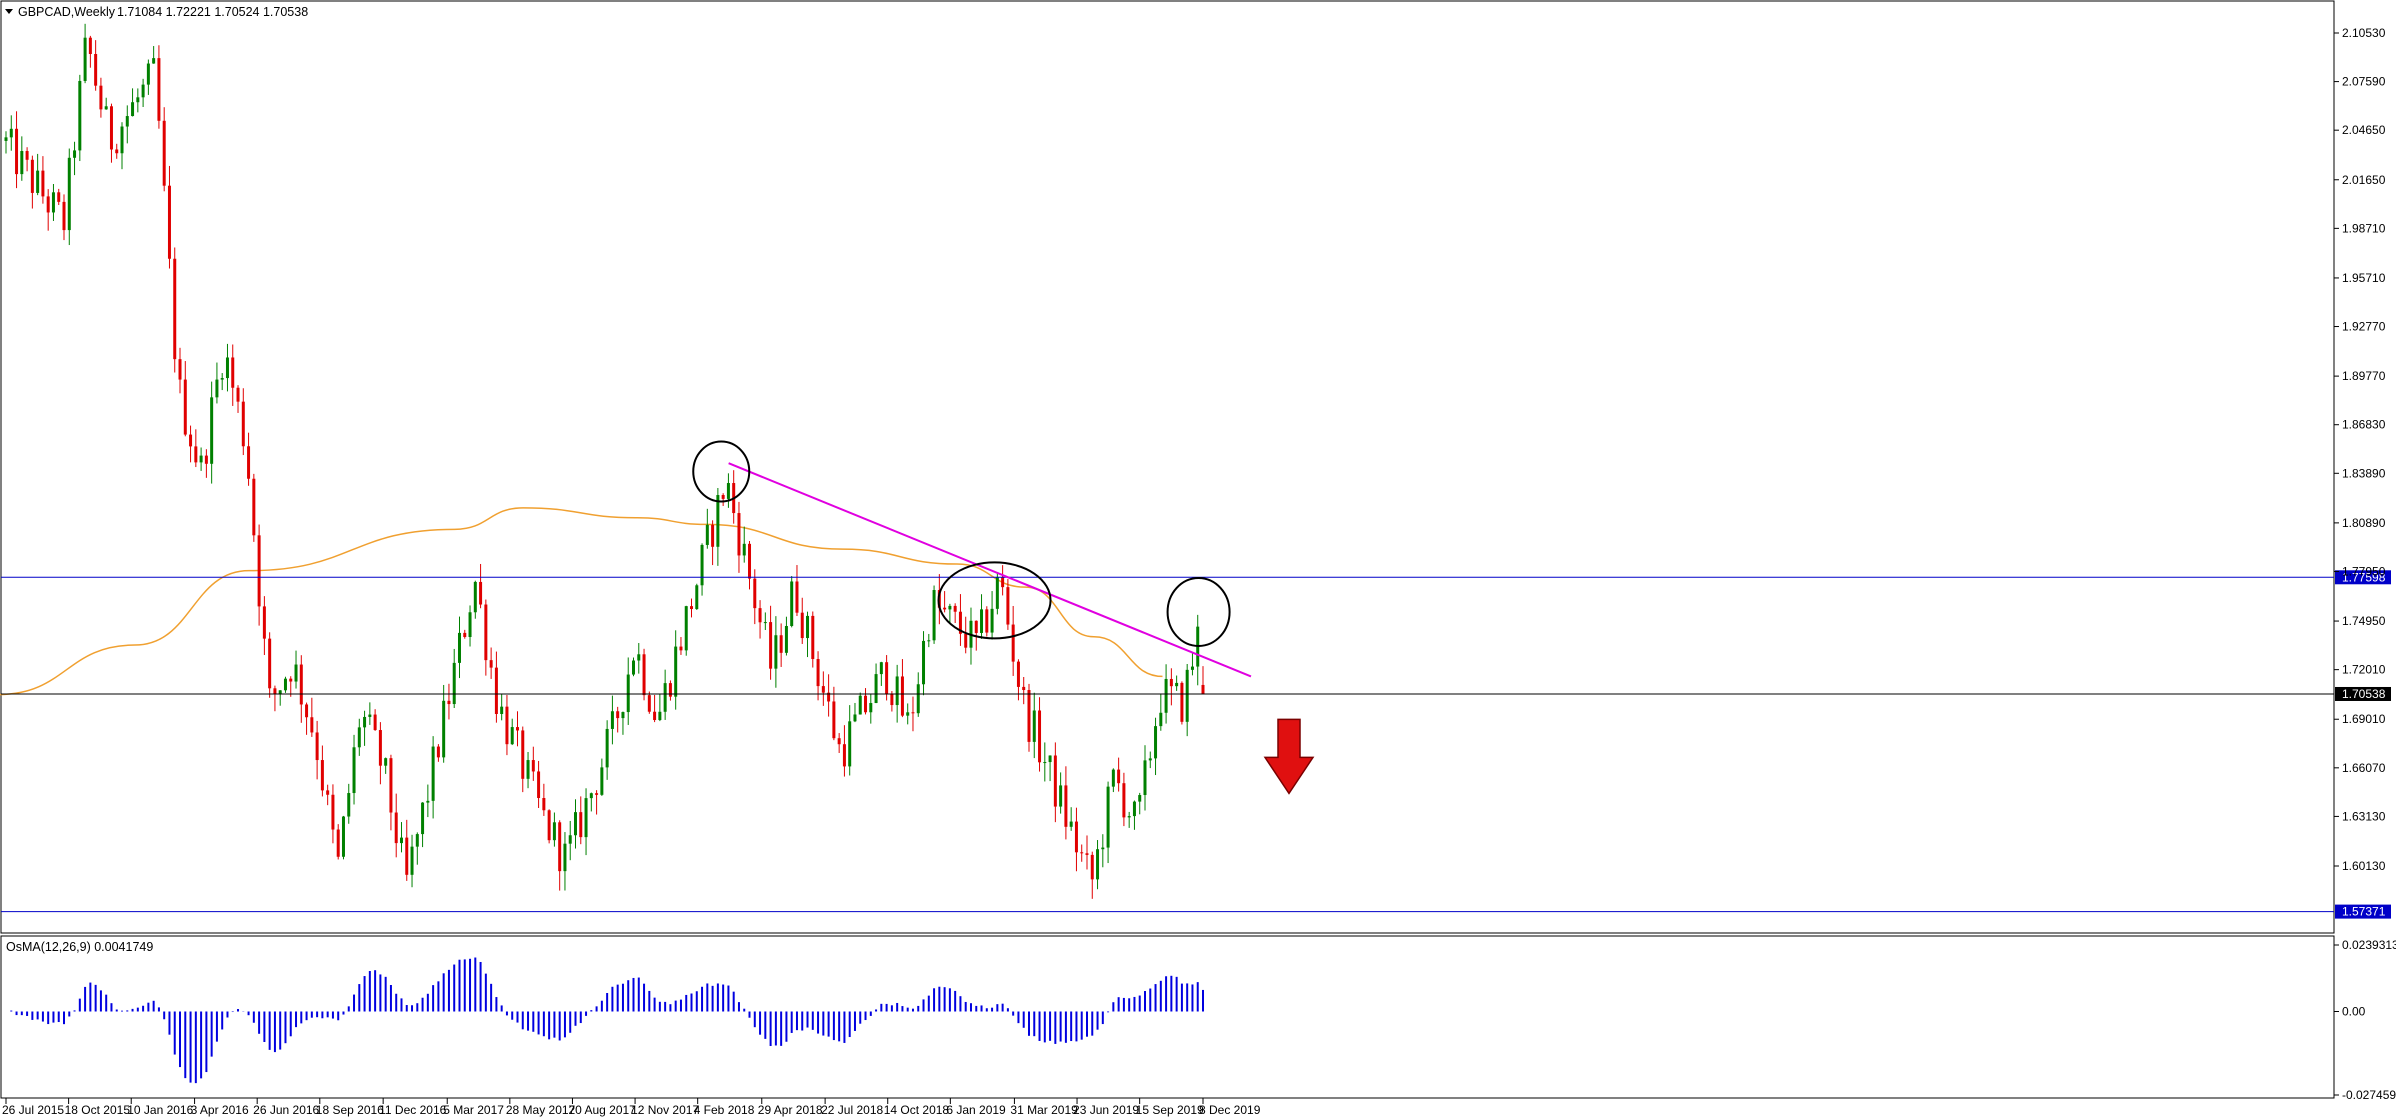  Describe the element at coordinates (2364, 130) in the screenshot. I see `price-tick-label: 2.04650` at that location.